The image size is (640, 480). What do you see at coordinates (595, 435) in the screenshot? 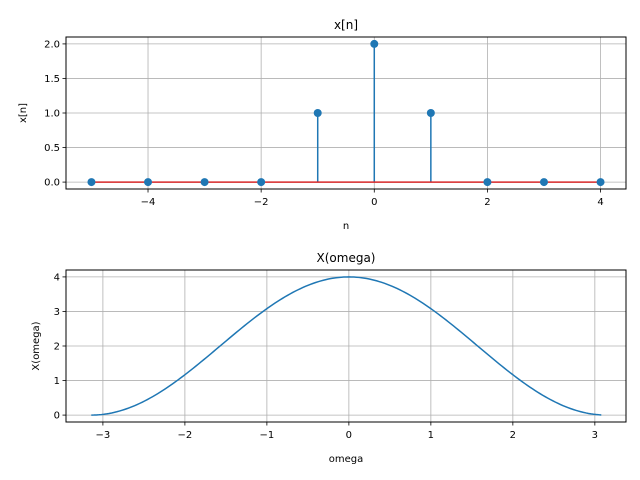
I see `frequency-plot-x-tick-label: 3` at bounding box center [595, 435].